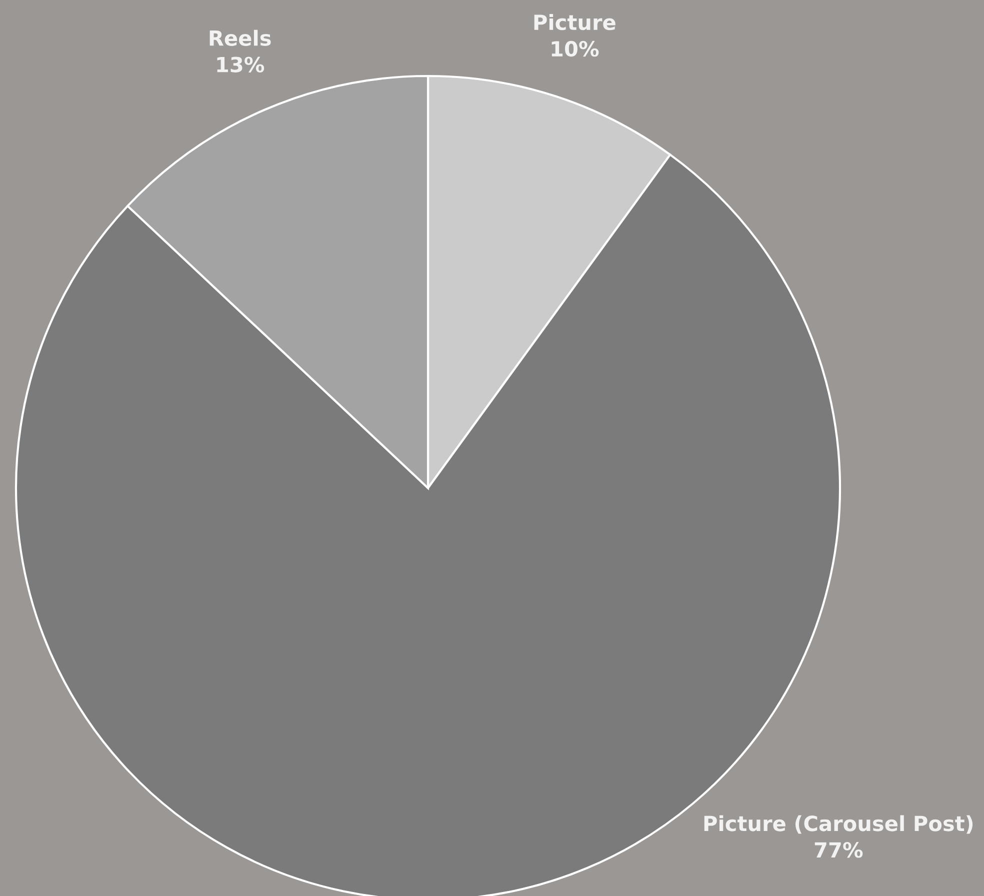 Image resolution: width=984 pixels, height=896 pixels. I want to click on data-label: 10%, so click(575, 48).